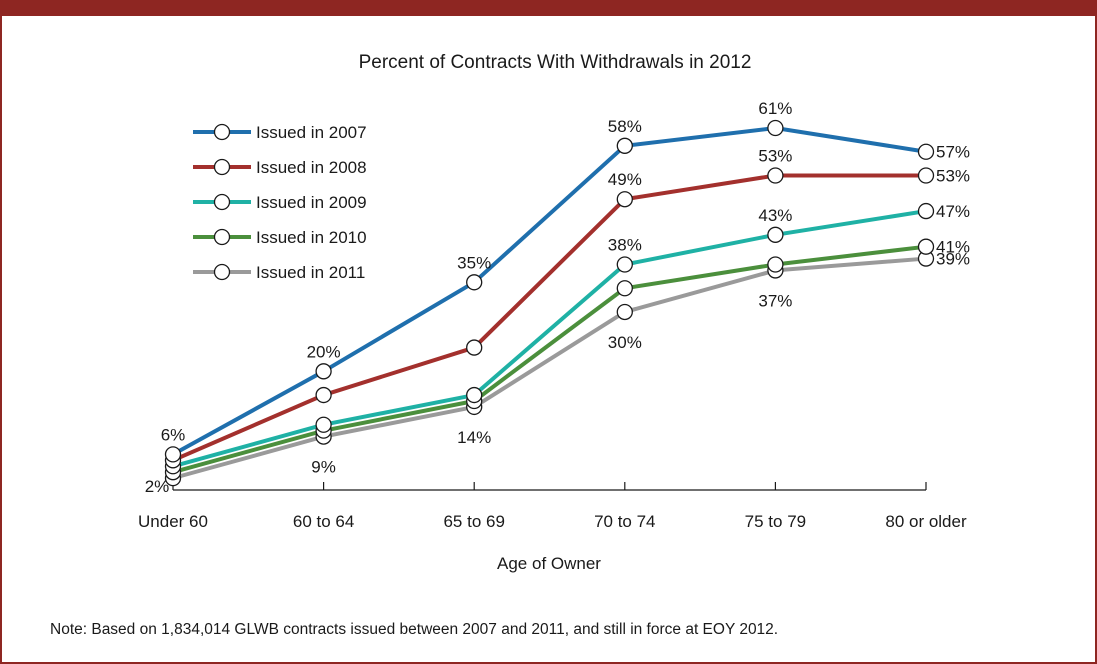 This screenshot has width=1097, height=664. What do you see at coordinates (310, 272) in the screenshot?
I see `legend-label: Issued in 2011` at bounding box center [310, 272].